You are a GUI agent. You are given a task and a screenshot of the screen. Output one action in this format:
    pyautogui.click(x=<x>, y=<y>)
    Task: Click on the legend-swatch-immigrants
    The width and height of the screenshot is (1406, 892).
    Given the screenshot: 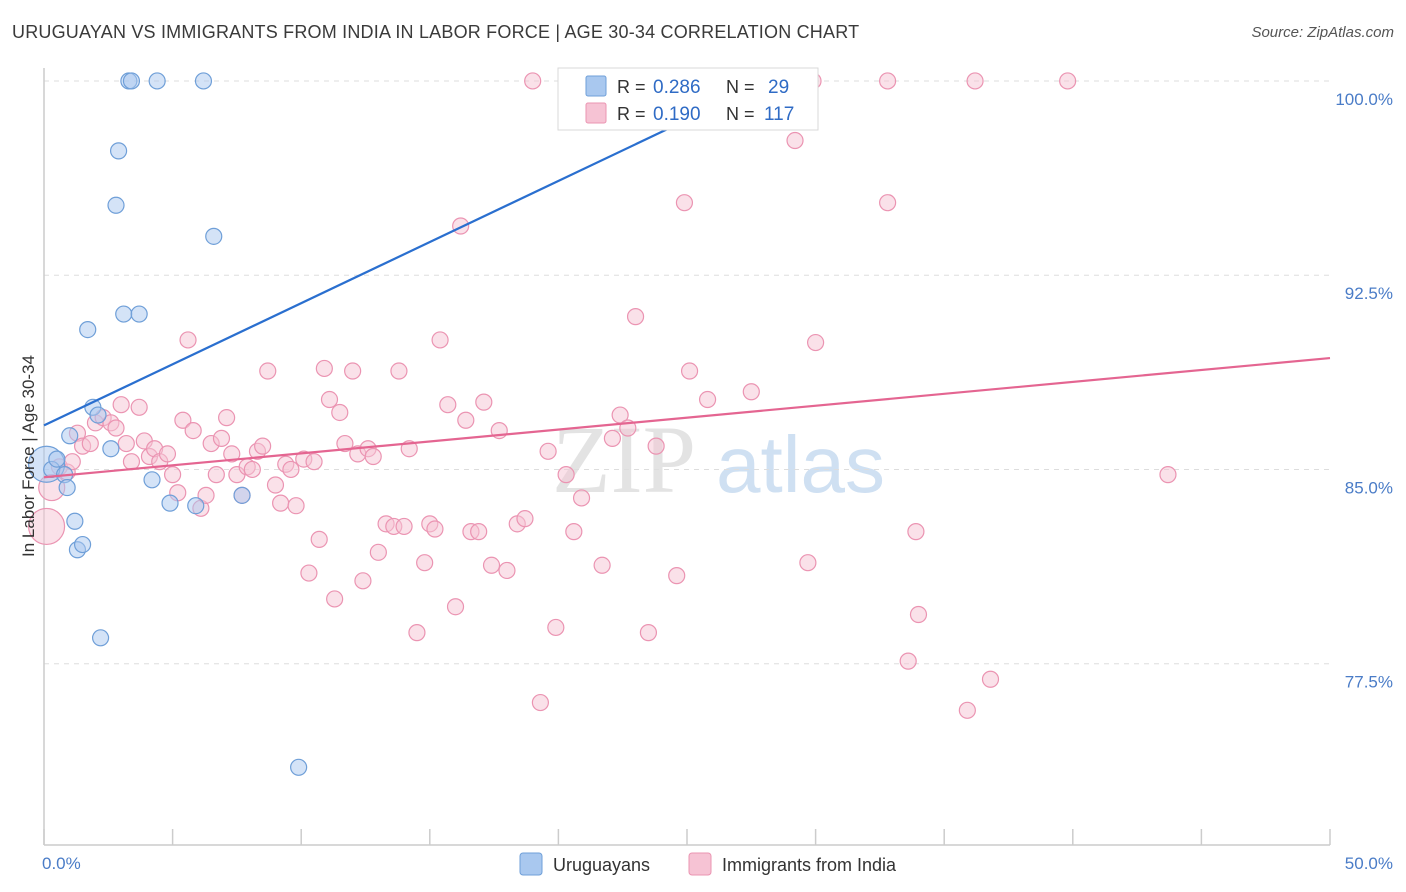 What is the action you would take?
    pyautogui.click(x=596, y=113)
    